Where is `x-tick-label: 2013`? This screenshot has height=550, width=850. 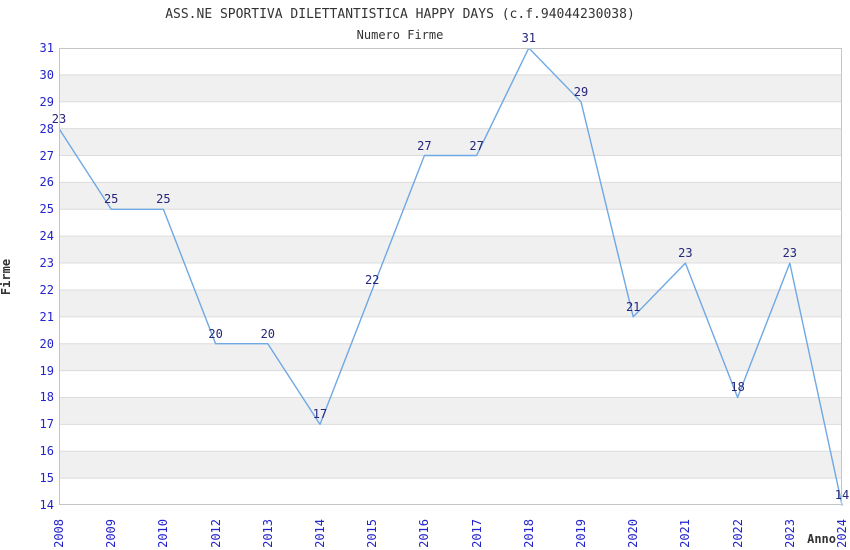
x-tick-label: 2013 is located at coordinates (267, 533).